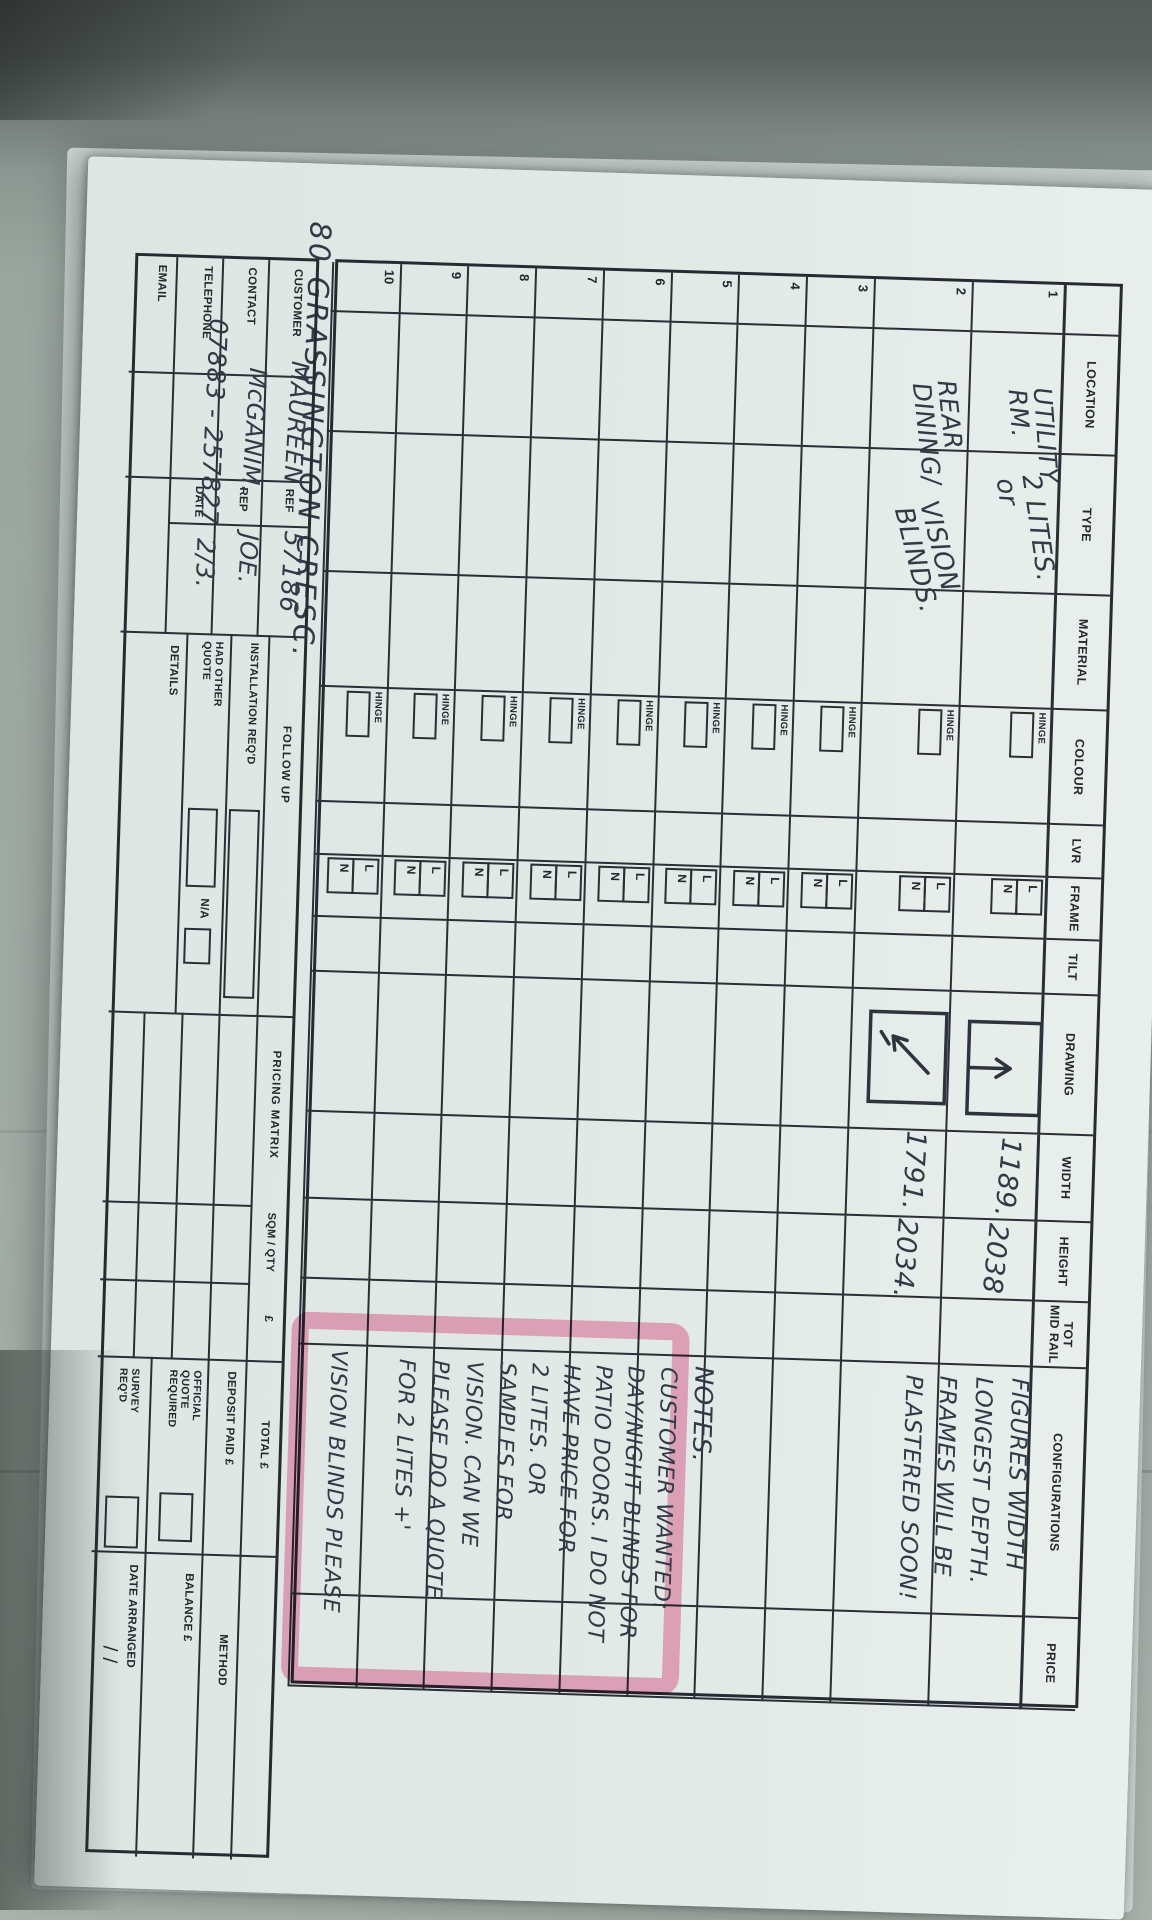 The width and height of the screenshot is (1152, 1920). Describe the element at coordinates (1017, 308) in the screenshot. I see `row-number-cell: 1` at that location.